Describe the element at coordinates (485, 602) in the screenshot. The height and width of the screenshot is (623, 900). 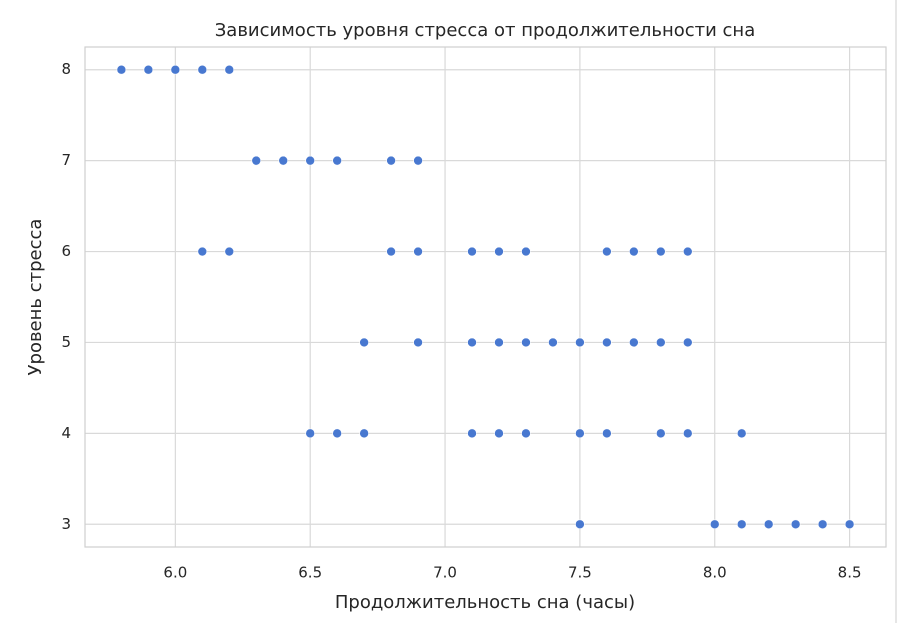
I see `x-axis-label: Продолжительность сна (часы)` at that location.